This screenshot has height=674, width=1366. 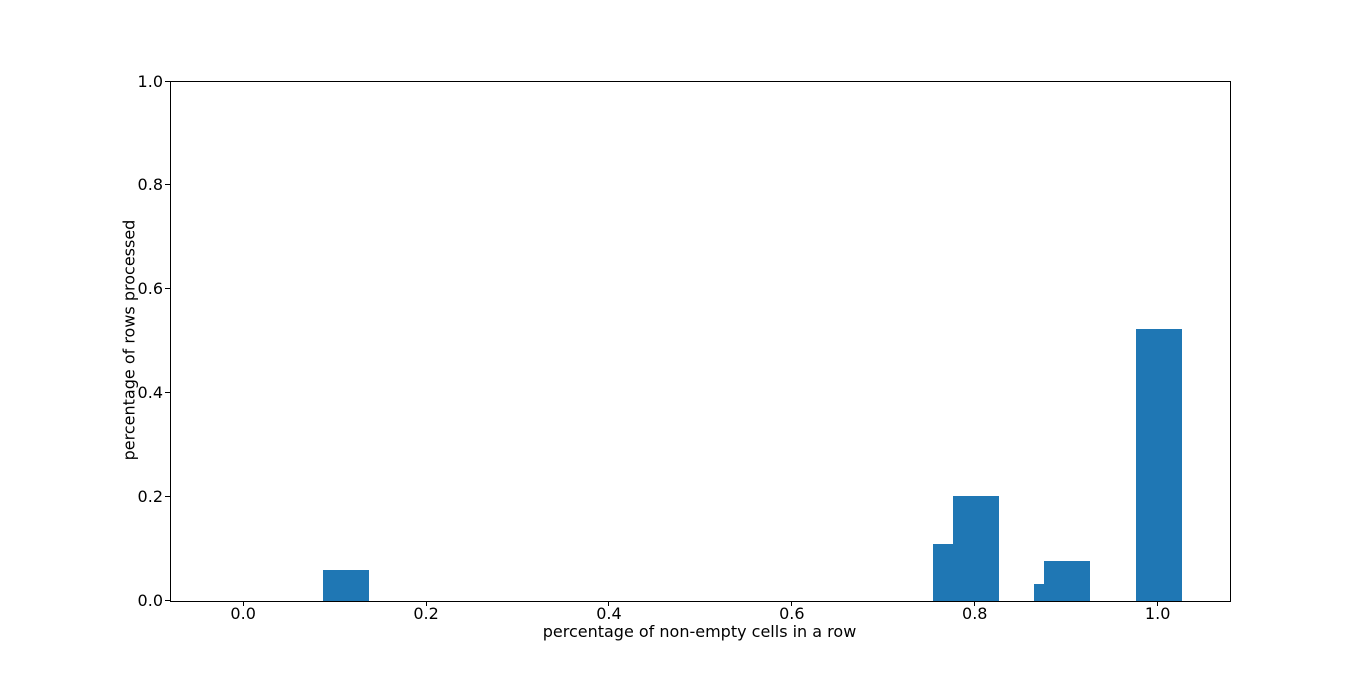 I want to click on x-tick-label: 0.6, so click(x=792, y=613).